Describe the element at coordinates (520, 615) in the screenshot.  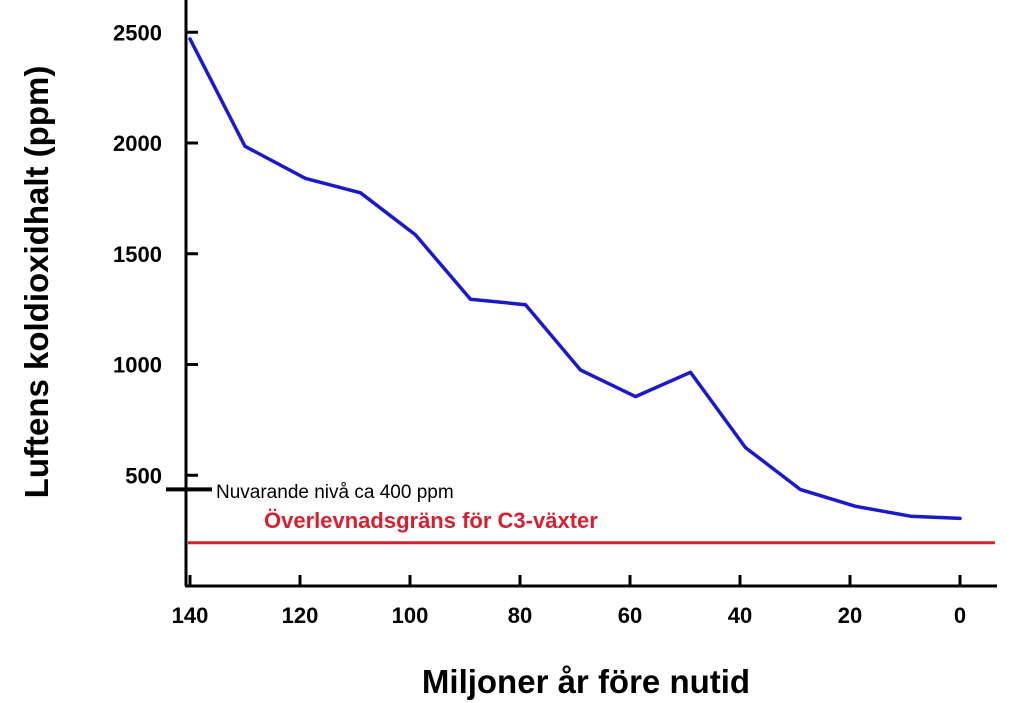
I see `x-tick-label: 80` at that location.